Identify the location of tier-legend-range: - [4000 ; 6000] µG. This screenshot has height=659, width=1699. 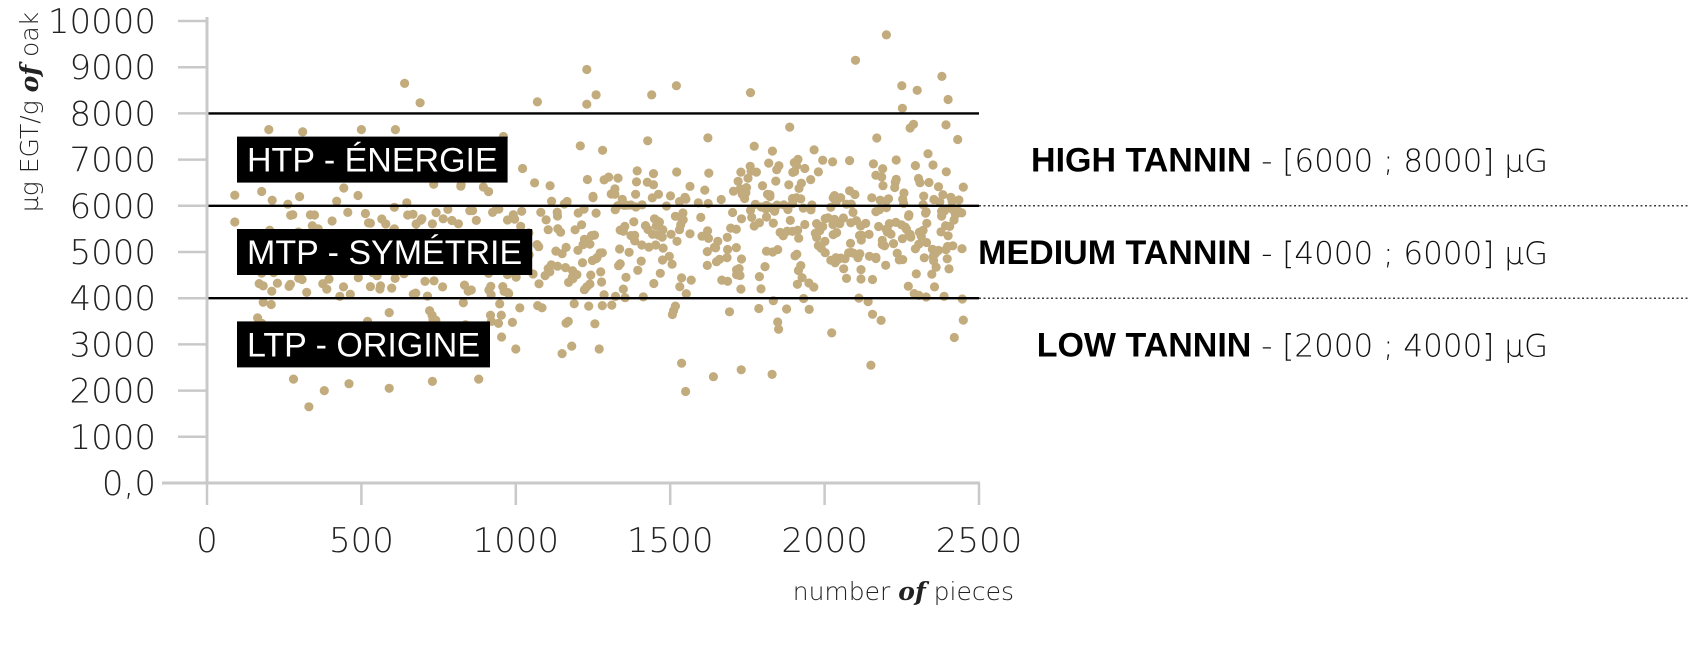
(1399, 254).